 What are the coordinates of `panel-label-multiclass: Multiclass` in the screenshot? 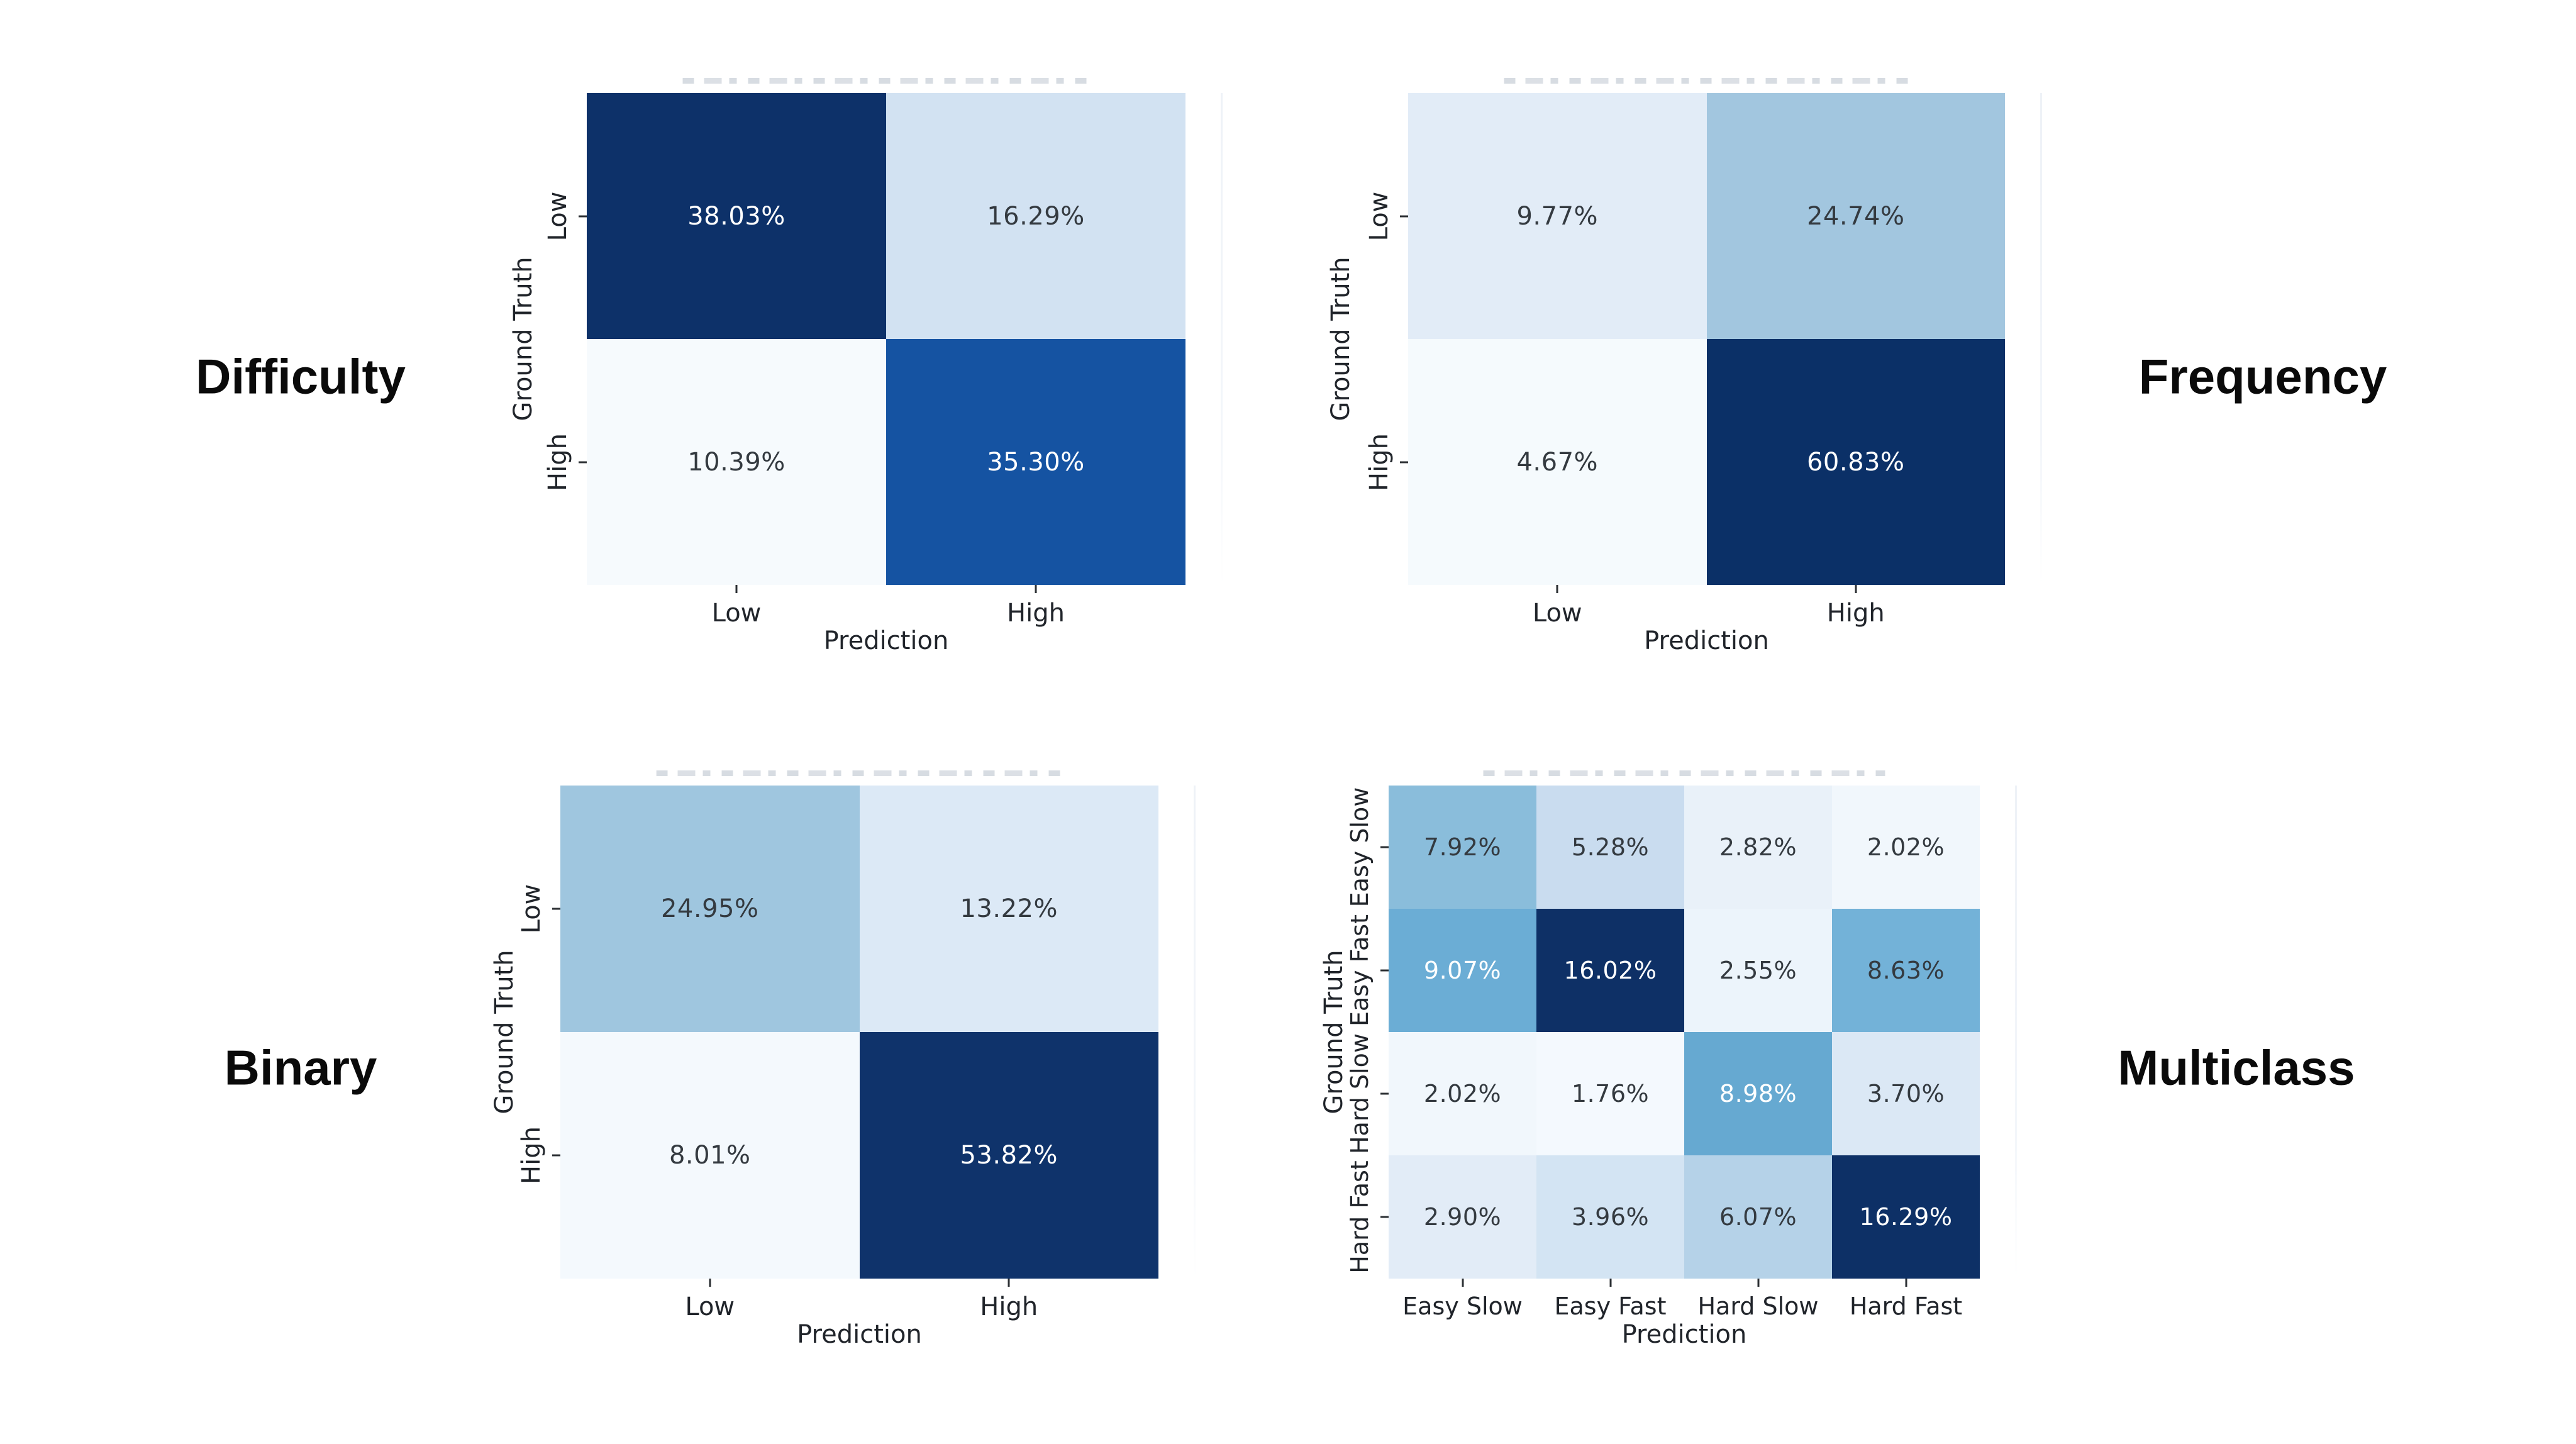 It's located at (2236, 1068).